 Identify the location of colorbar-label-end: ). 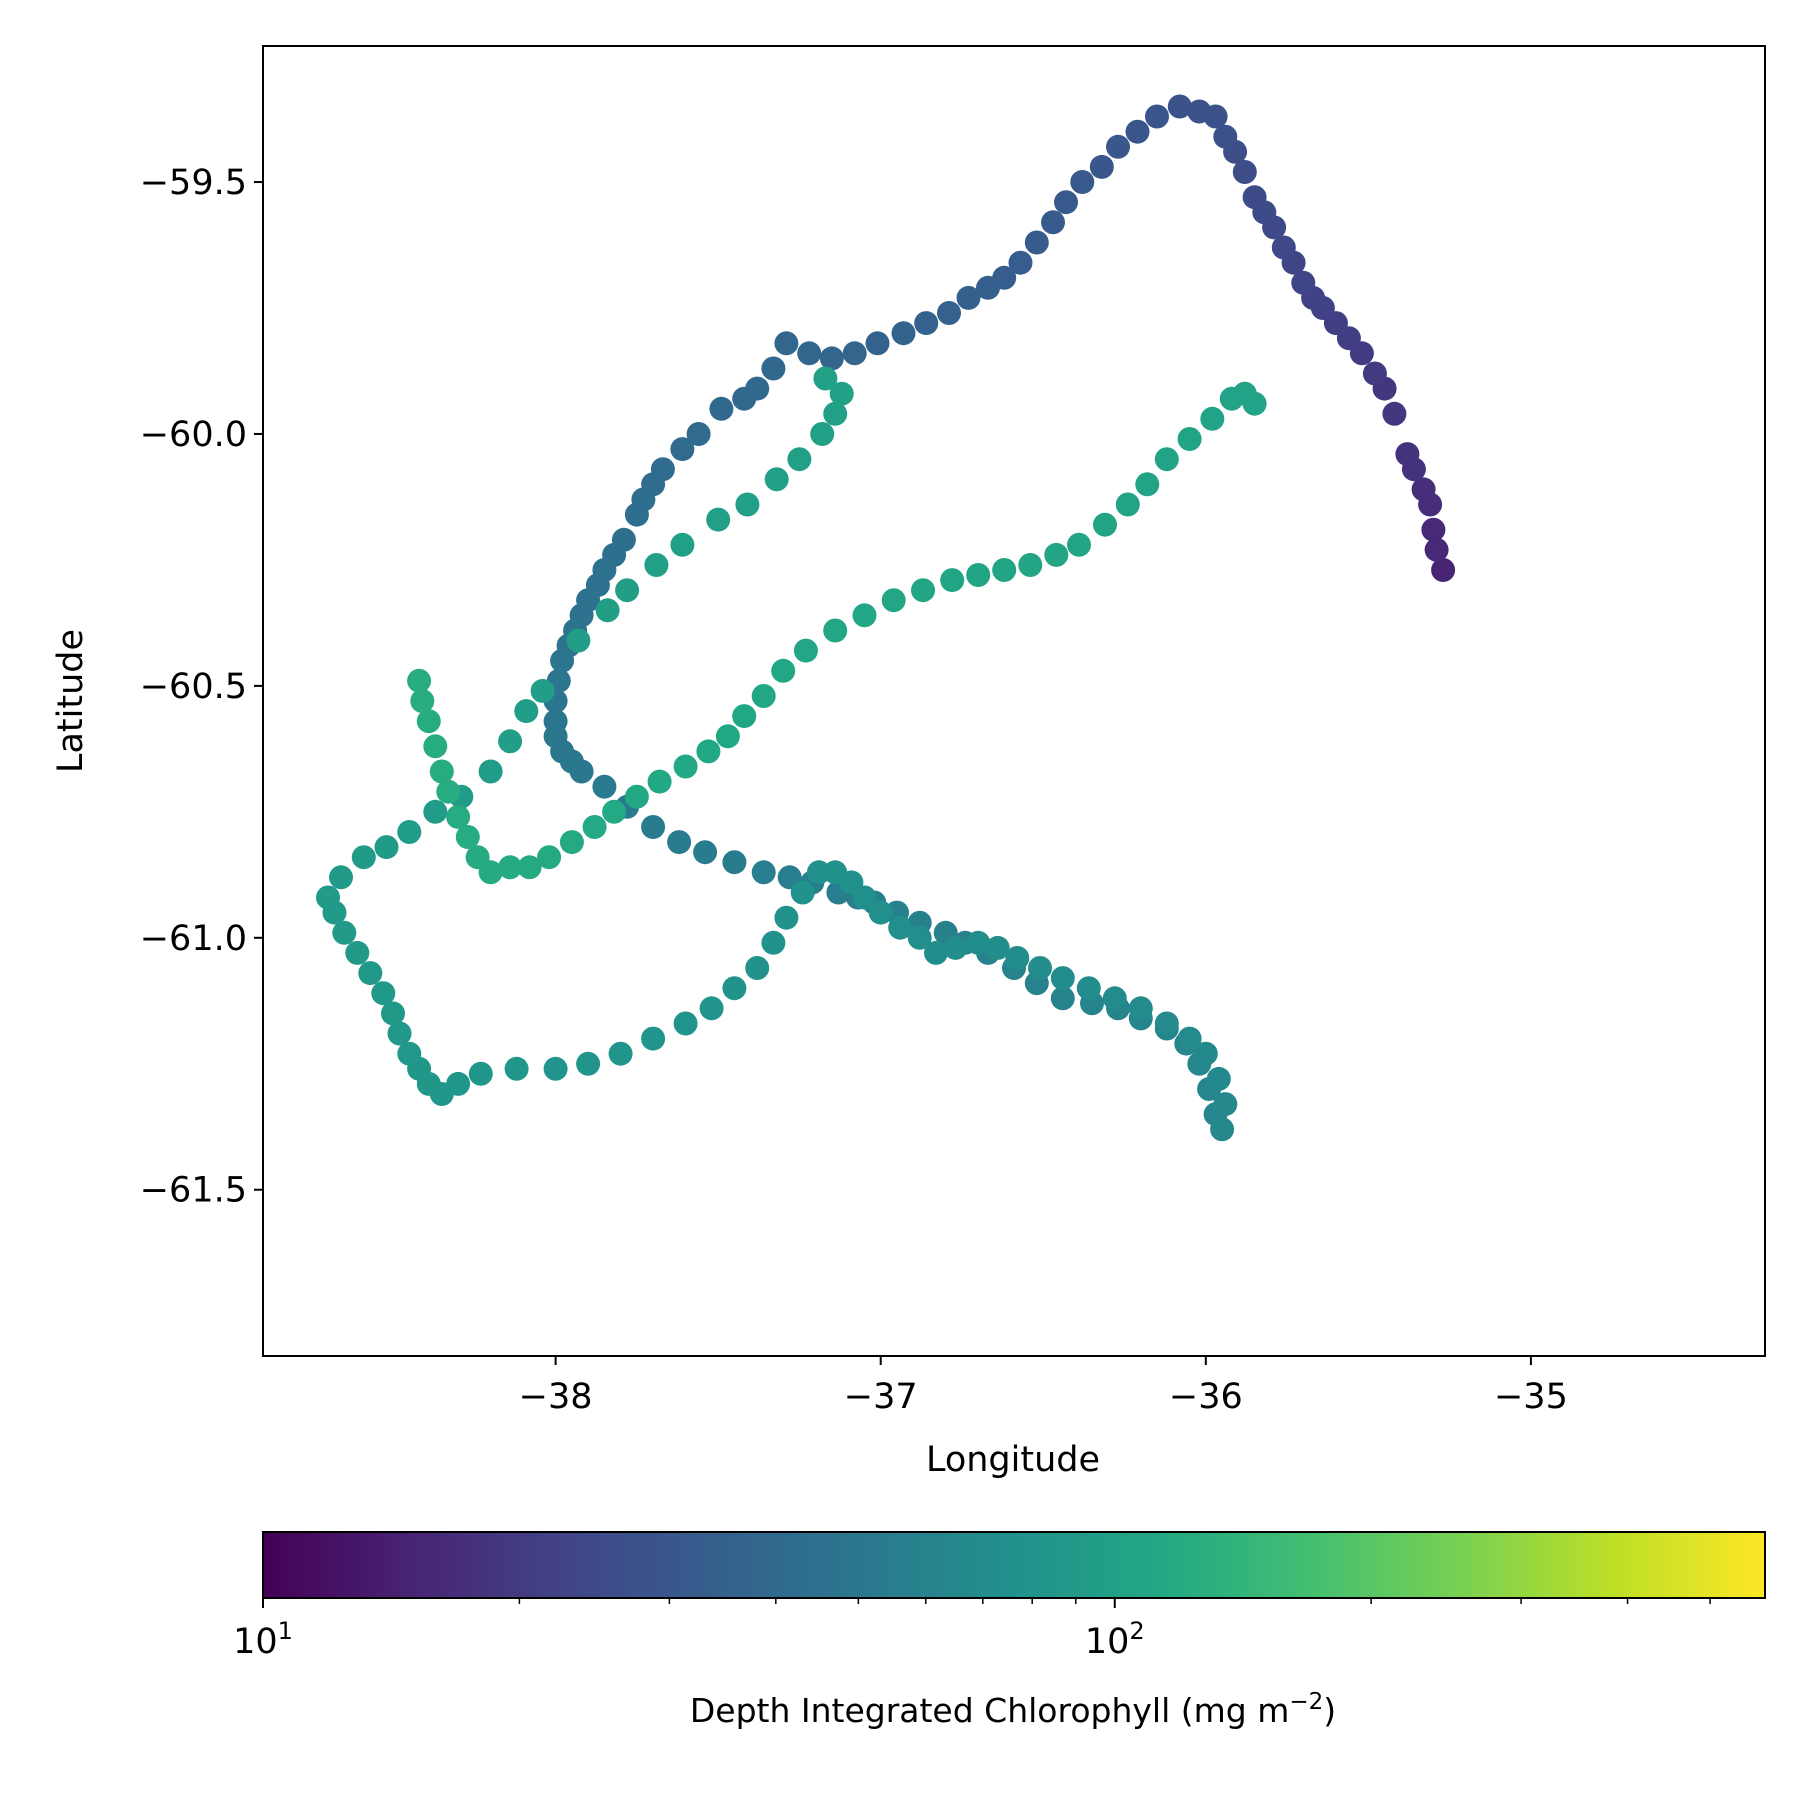
(1329, 1710).